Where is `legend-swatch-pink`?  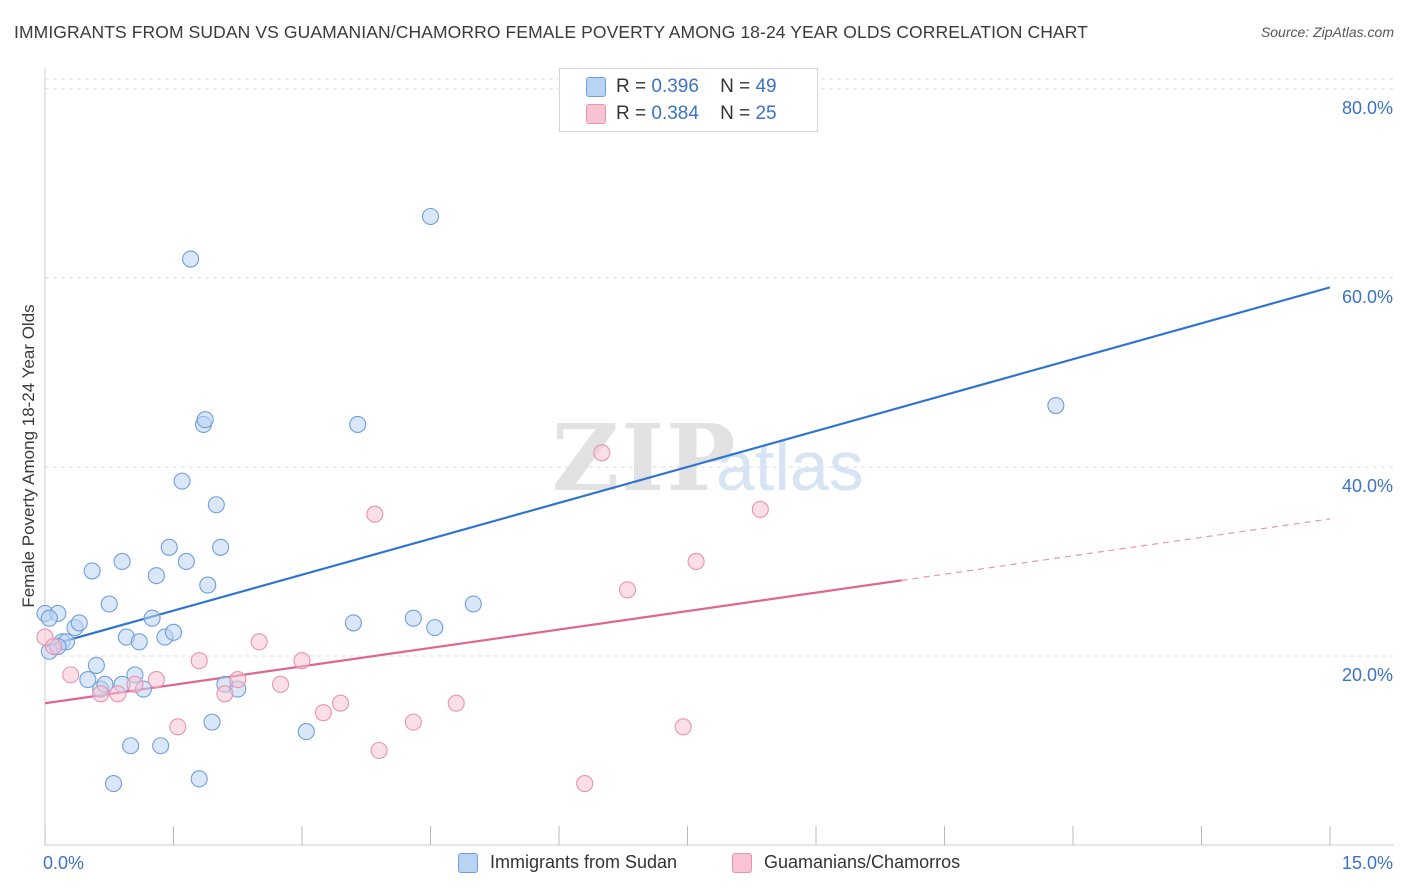 legend-swatch-pink is located at coordinates (596, 114).